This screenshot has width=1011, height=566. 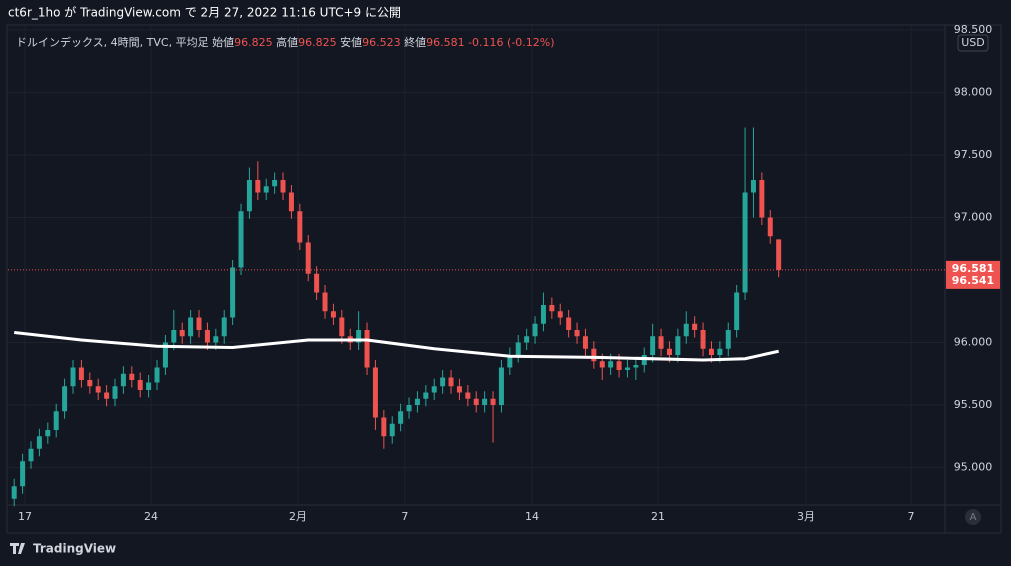 I want to click on open-label: 始値, so click(x=223, y=42).